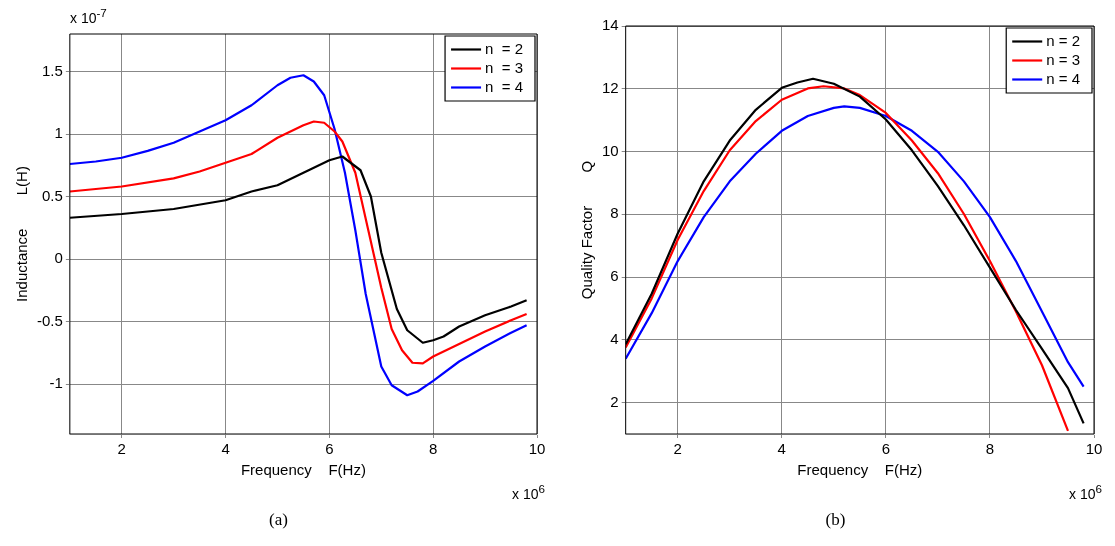 This screenshot has width=1115, height=546. What do you see at coordinates (614, 338) in the screenshot?
I see `y-tick-label: 4` at bounding box center [614, 338].